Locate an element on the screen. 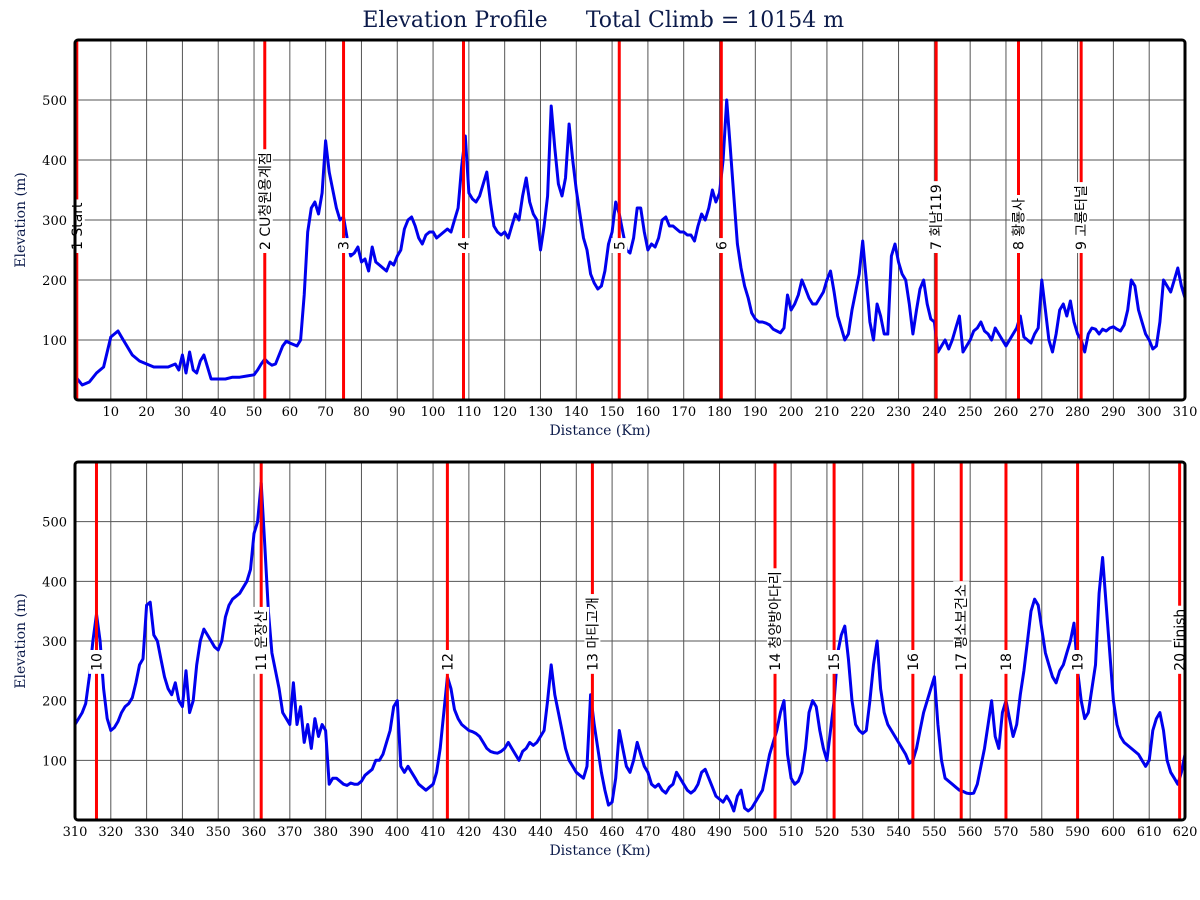  x-tick-label: 290 is located at coordinates (1113, 412).